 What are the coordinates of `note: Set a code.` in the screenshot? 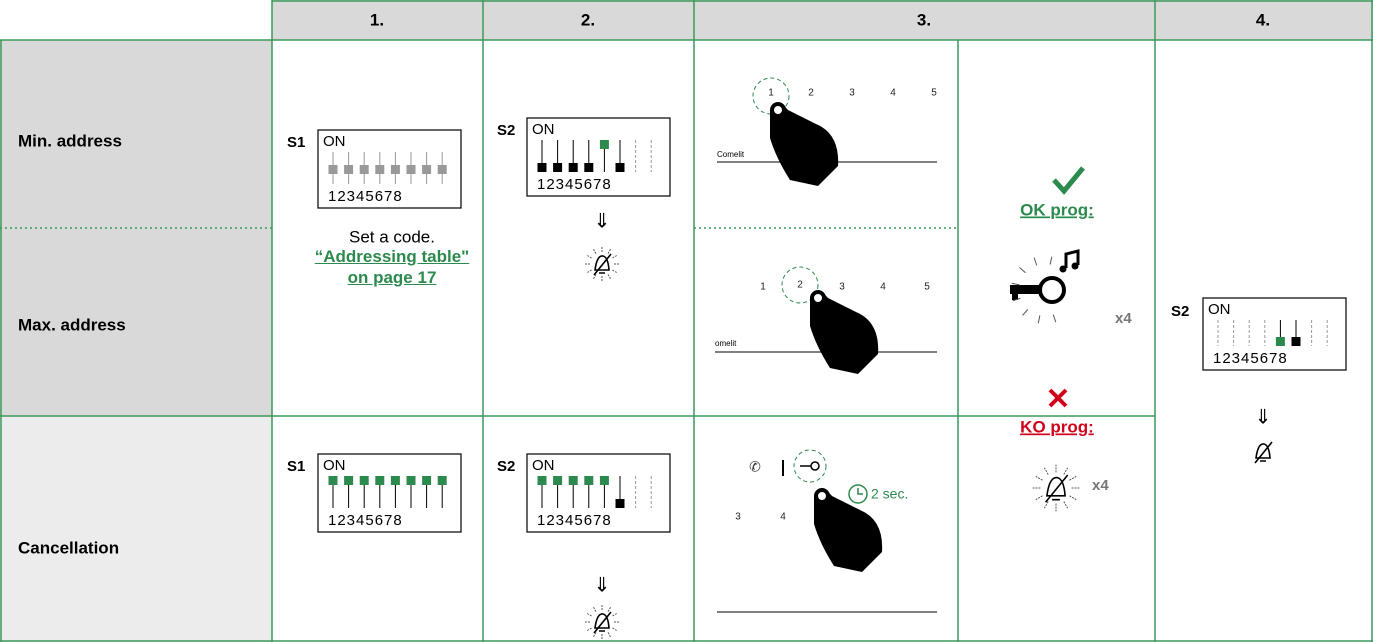 It's located at (392, 236).